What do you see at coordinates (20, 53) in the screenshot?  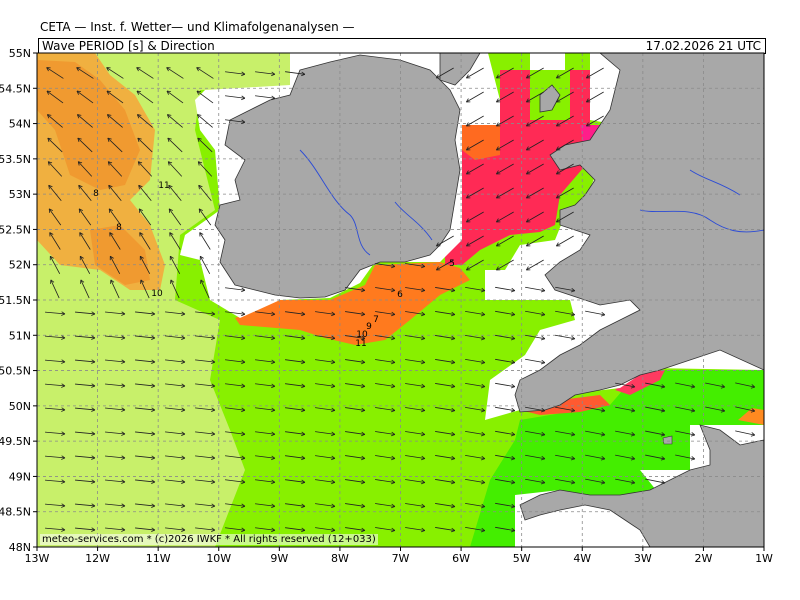 I see `lat-label: 55N` at bounding box center [20, 53].